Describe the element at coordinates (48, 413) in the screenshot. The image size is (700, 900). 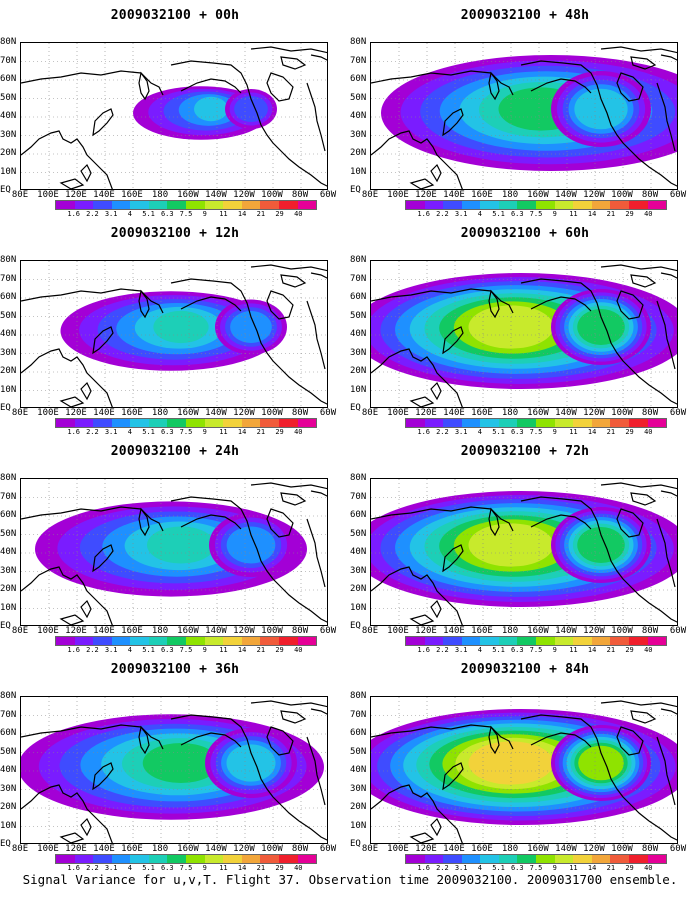
I see `lon-tick-label: 100E` at that location.